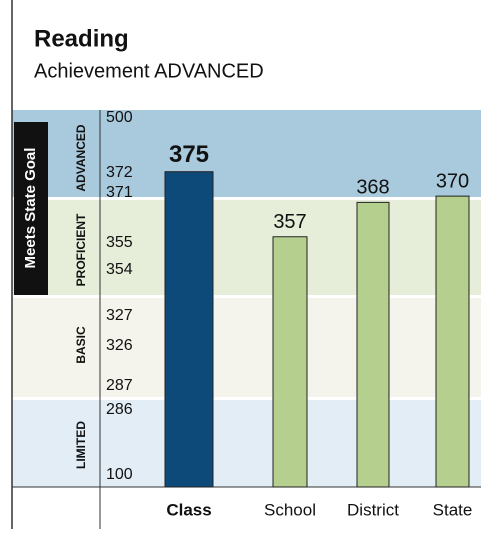 The width and height of the screenshot is (481, 534). I want to click on side-label-box, so click(31, 208).